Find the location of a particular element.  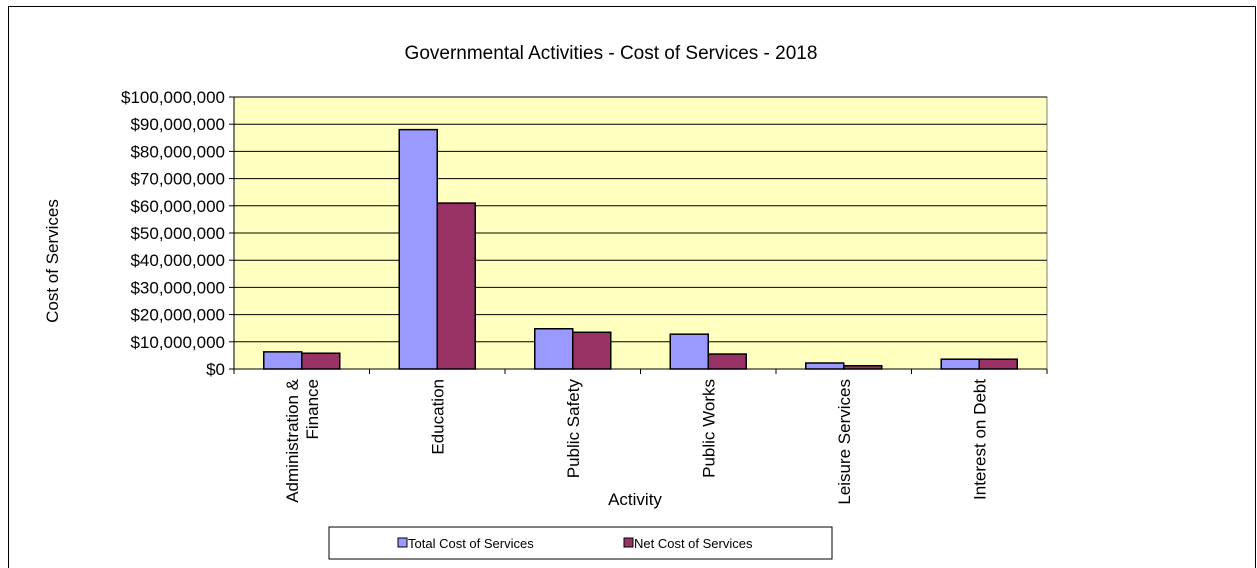

x-tick-label: Leisure Services is located at coordinates (844, 442).